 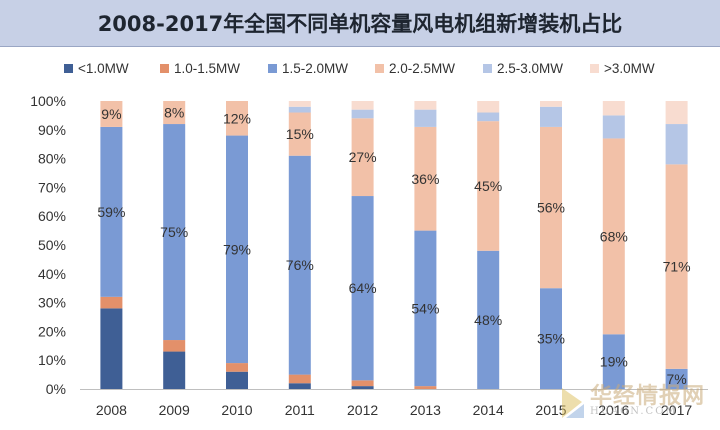 What do you see at coordinates (594, 68) in the screenshot?
I see `legend-swatch-gt-3_0MW` at bounding box center [594, 68].